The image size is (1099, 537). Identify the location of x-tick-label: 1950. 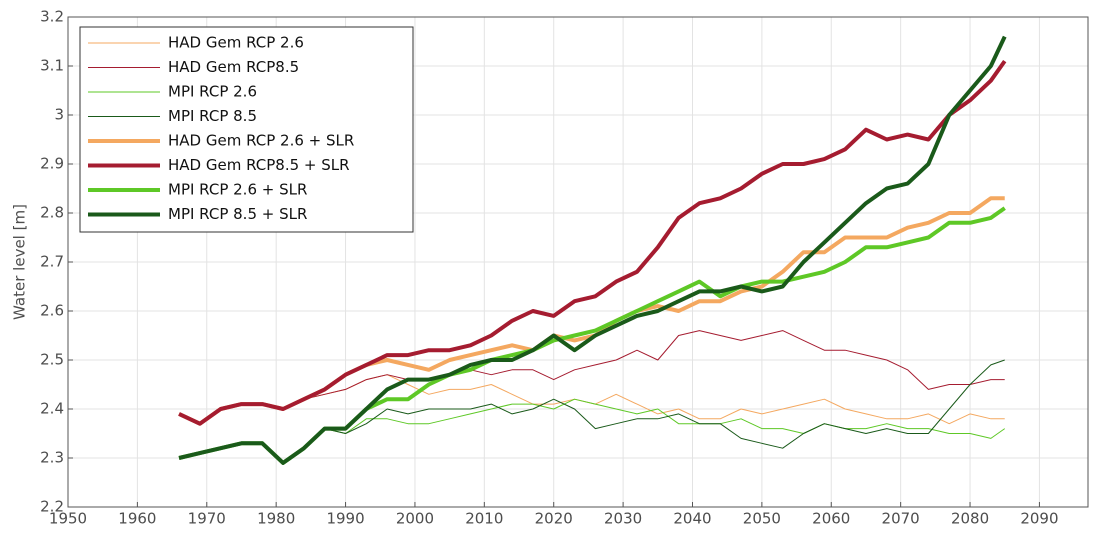
(68, 519).